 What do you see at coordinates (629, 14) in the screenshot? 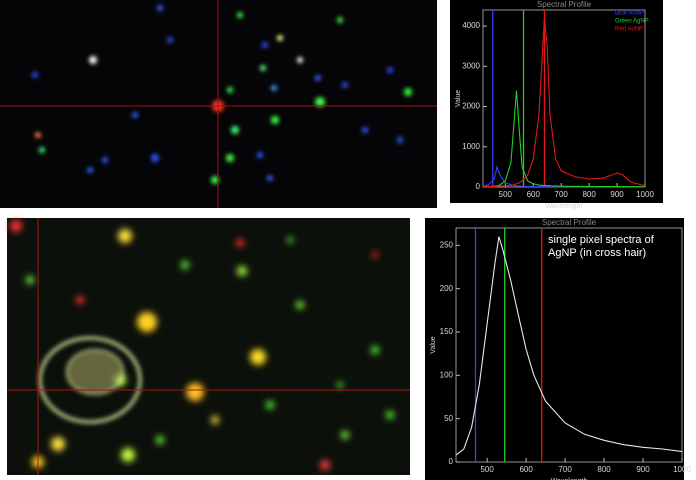
I see `legend-entry: Blue AuNP` at bounding box center [629, 14].